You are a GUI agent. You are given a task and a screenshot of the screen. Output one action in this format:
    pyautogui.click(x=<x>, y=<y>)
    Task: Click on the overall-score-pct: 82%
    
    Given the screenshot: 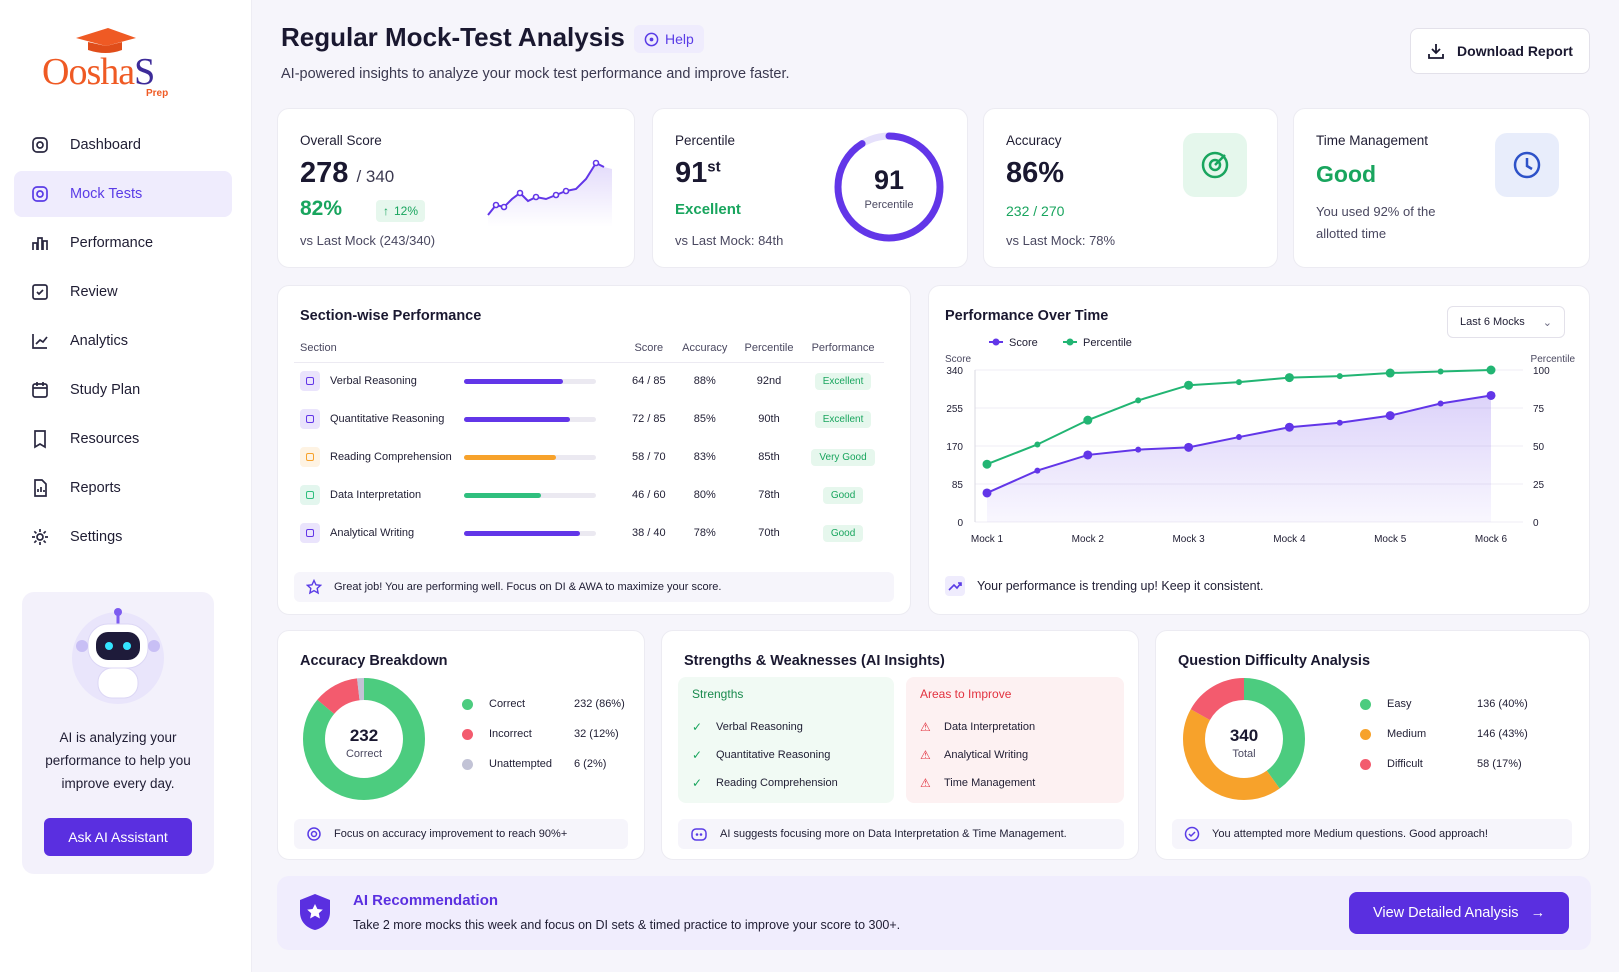 What is the action you would take?
    pyautogui.click(x=321, y=208)
    